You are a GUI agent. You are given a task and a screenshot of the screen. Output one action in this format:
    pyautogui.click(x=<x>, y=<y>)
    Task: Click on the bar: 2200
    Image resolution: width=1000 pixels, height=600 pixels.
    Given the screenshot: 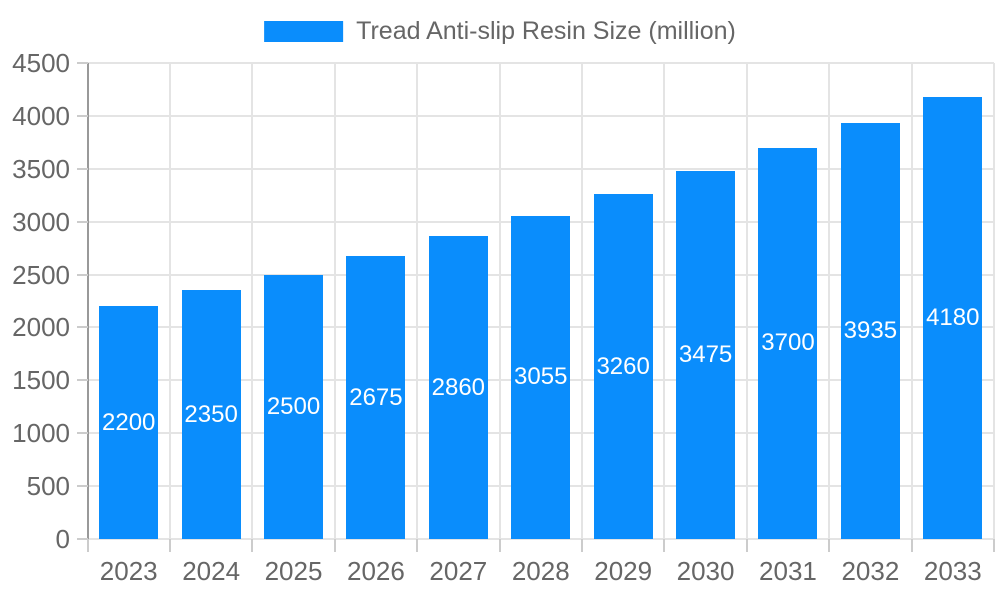 What is the action you would take?
    pyautogui.click(x=129, y=422)
    